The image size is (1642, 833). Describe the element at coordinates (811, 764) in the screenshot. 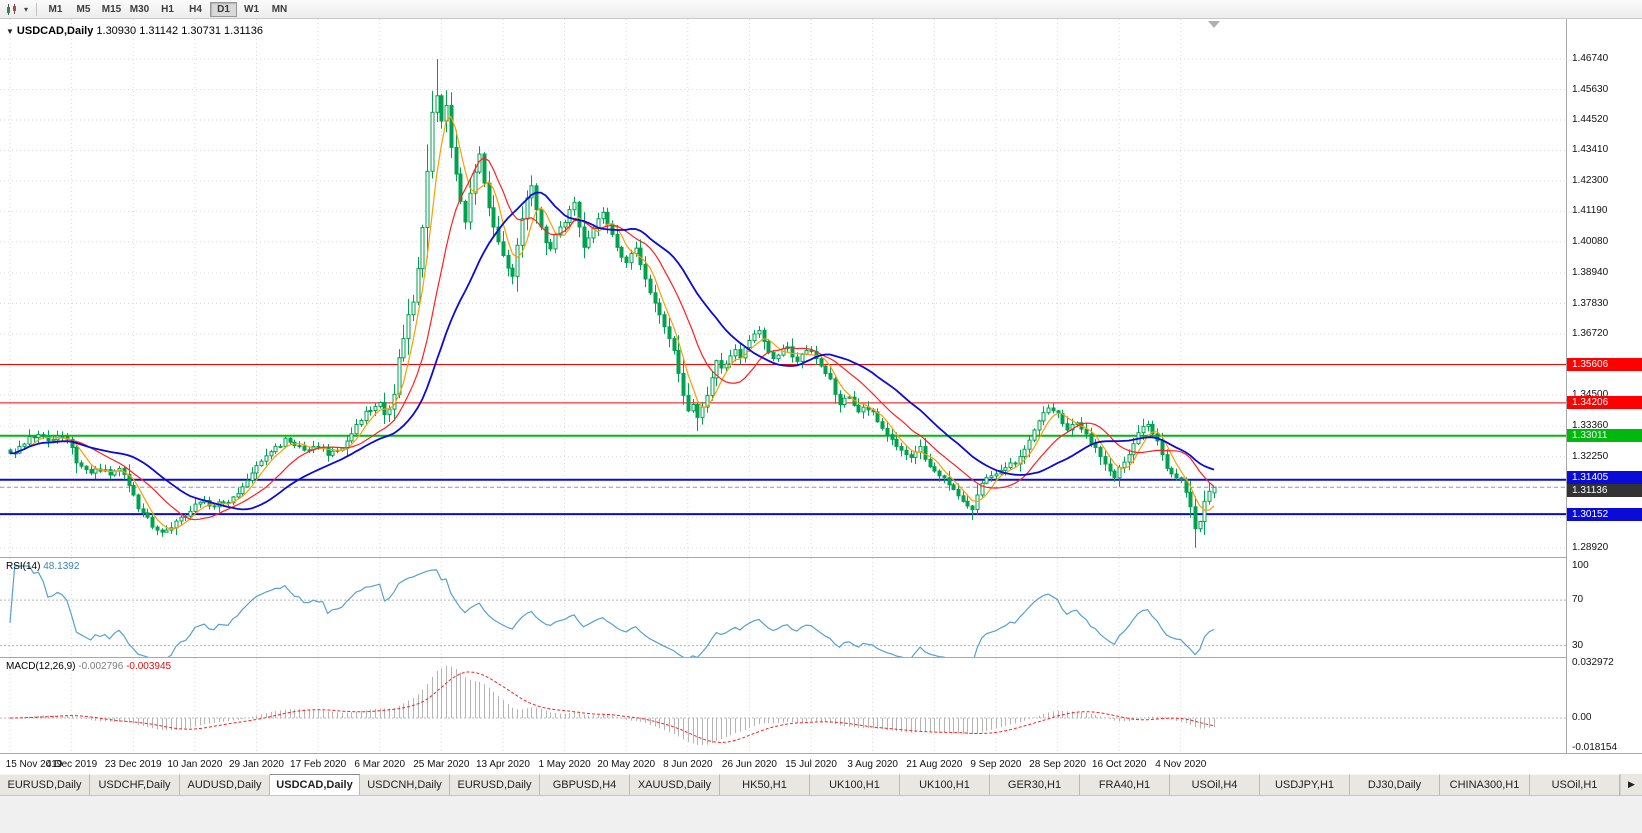

I see `date-label: 15 Jul 2020` at that location.